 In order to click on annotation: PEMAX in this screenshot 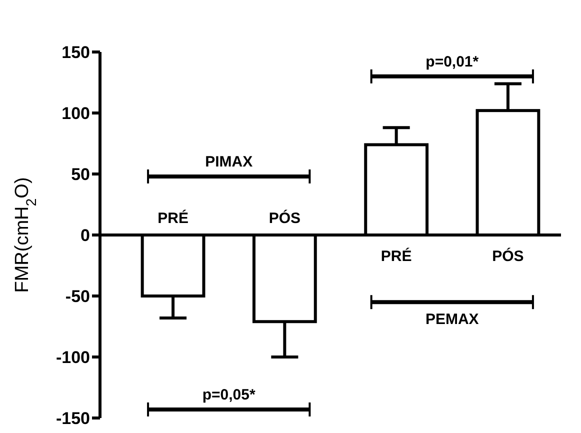, I will do `click(452, 319)`.